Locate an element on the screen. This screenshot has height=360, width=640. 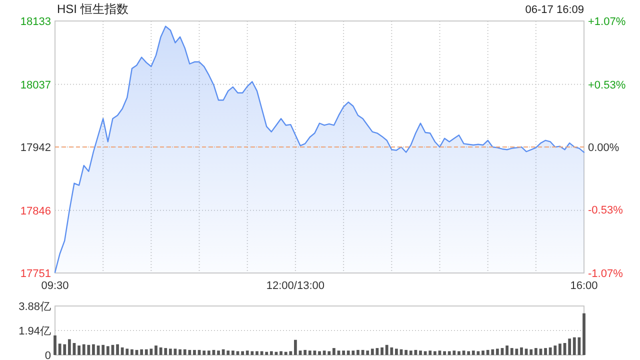
chart-title: HSI 恒生指数 is located at coordinates (92, 9).